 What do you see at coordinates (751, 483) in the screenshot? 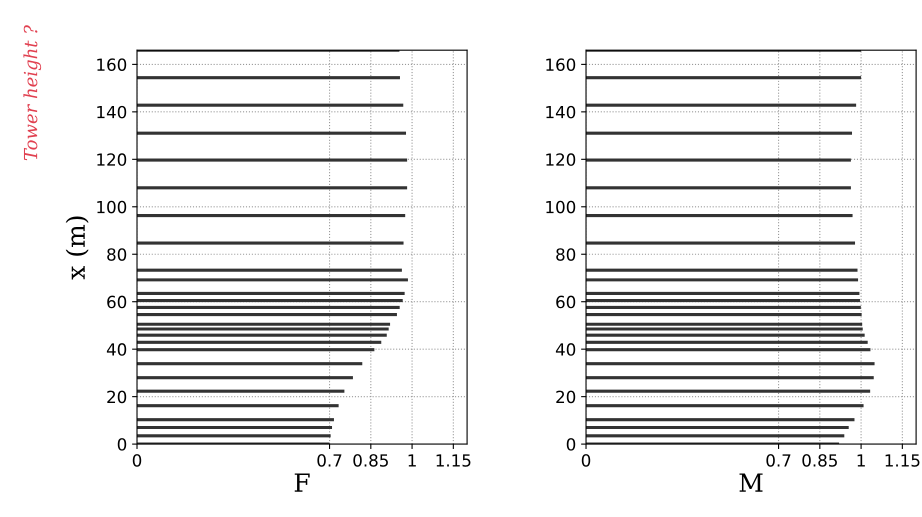
I see `x-axis-title: M` at bounding box center [751, 483].